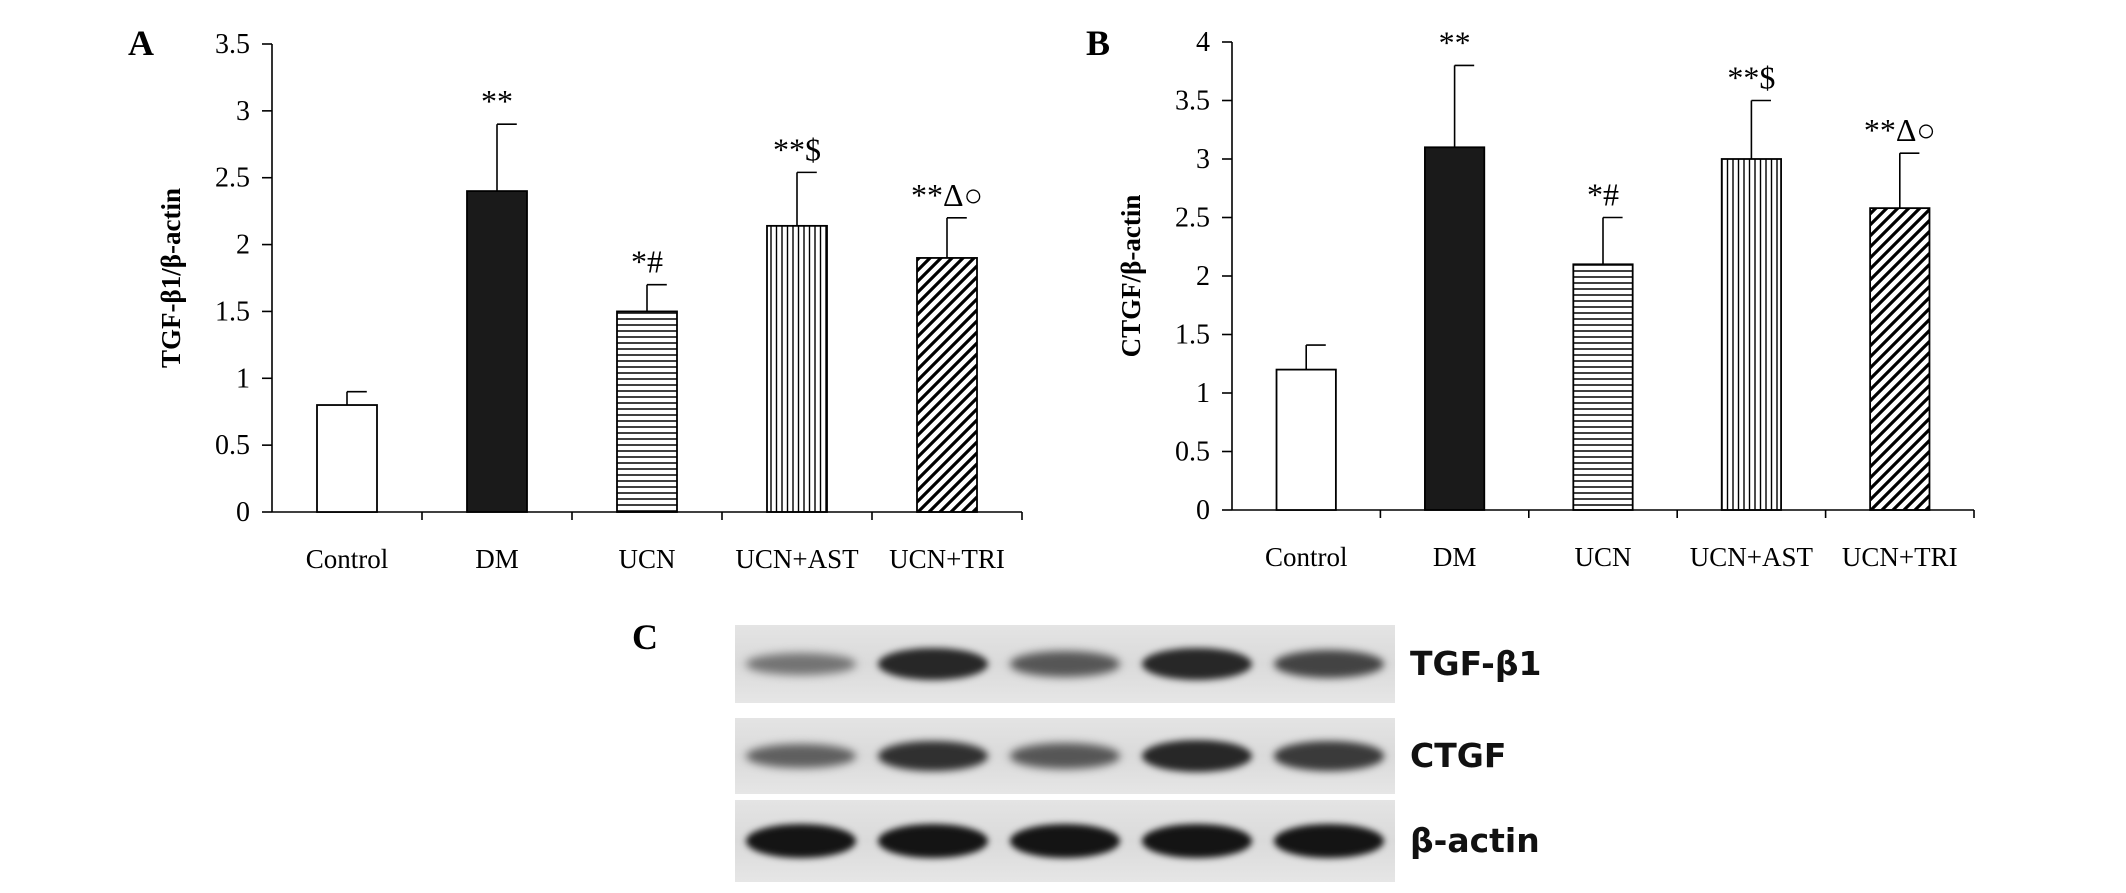 The image size is (2126, 893). Describe the element at coordinates (1203, 42) in the screenshot. I see `y-tick-label: 4` at that location.